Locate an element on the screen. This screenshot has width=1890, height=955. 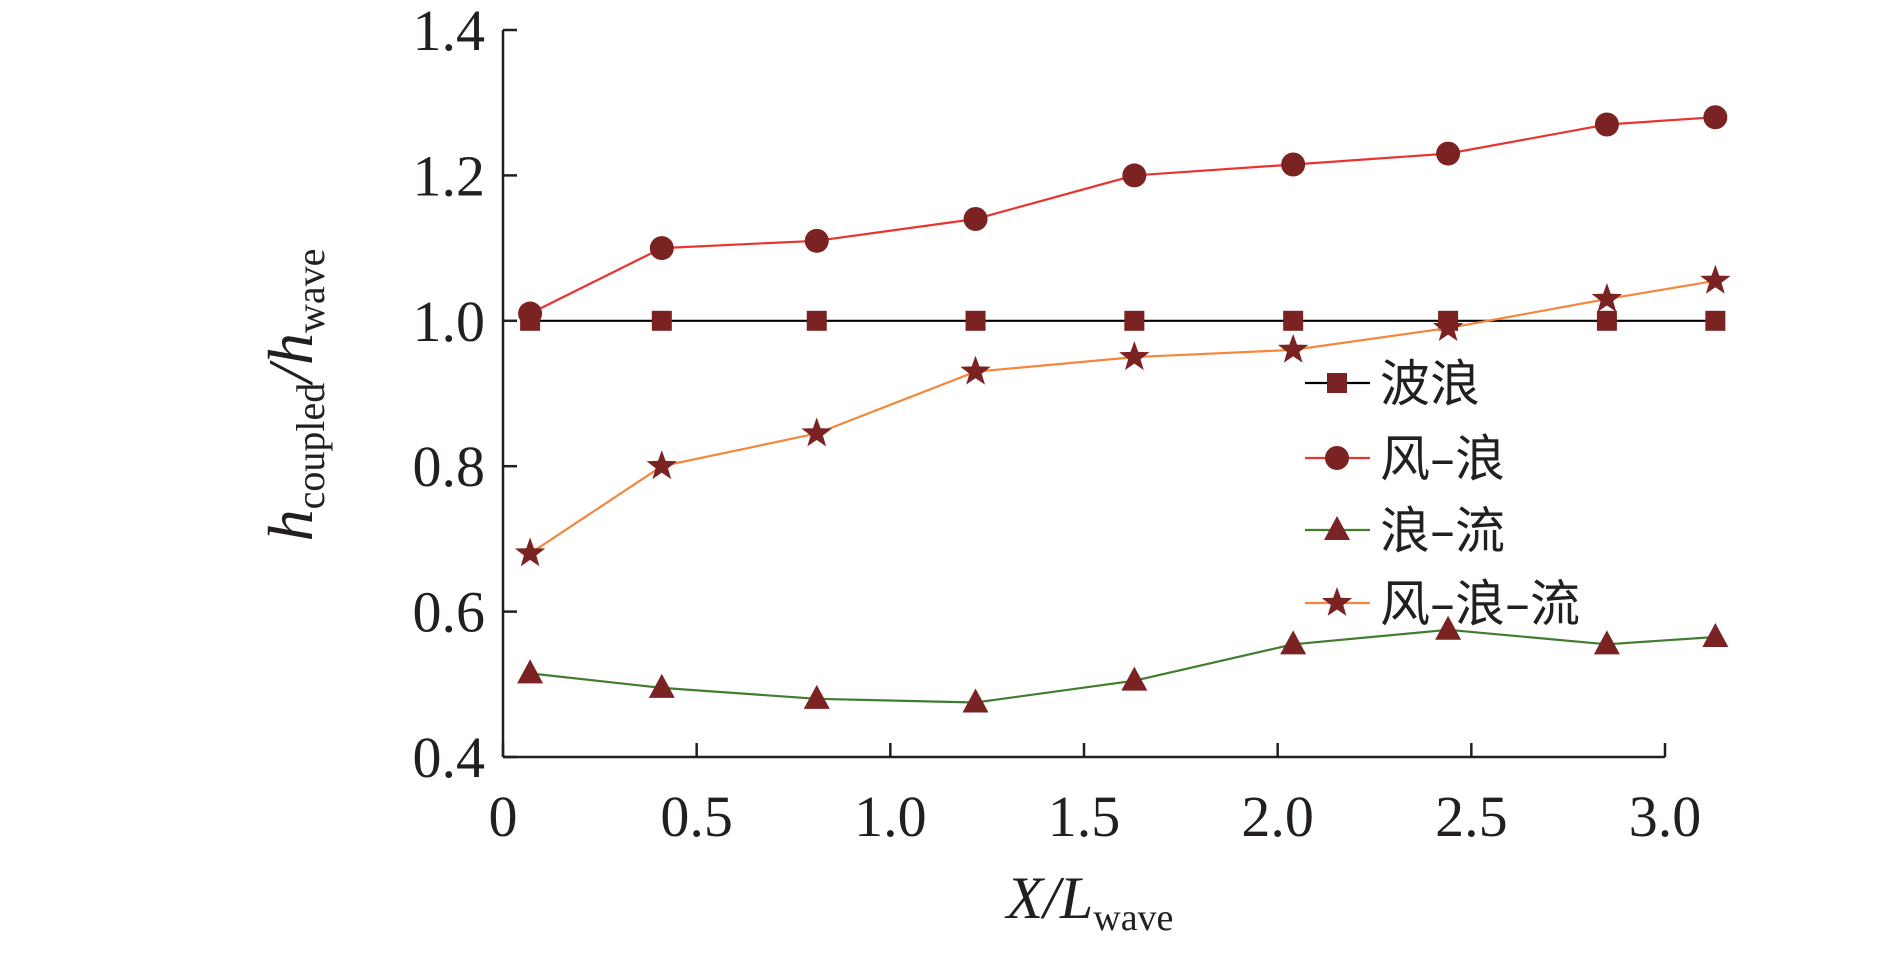
y-axis-title: hcoupled/hwave is located at coordinates (294, 395).